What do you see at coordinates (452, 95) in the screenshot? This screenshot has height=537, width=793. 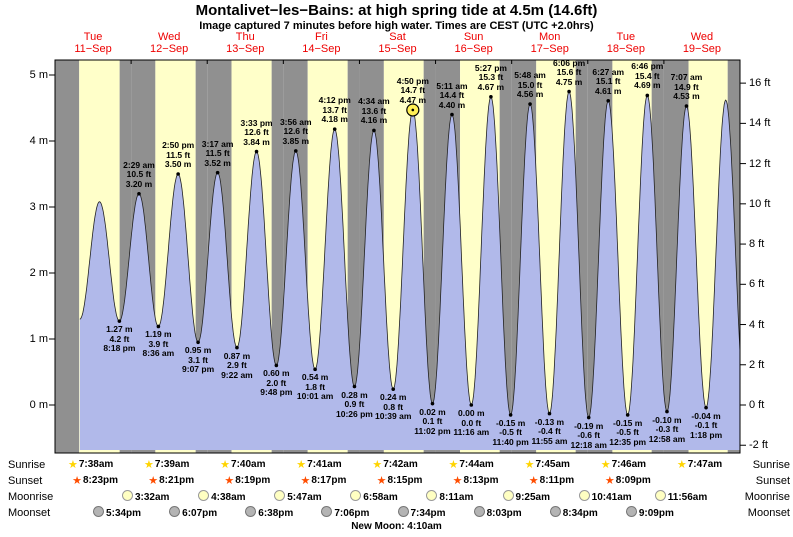 I see `tide-label-line: 14.4 ft` at bounding box center [452, 95].